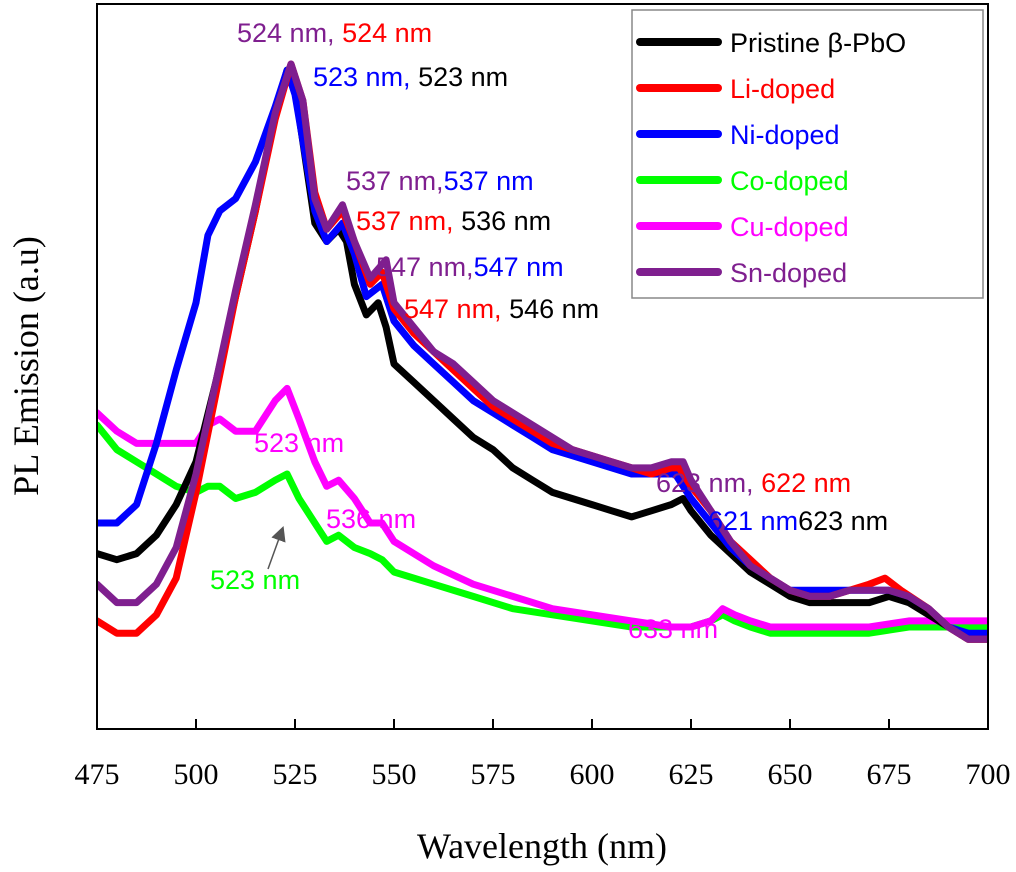  Describe the element at coordinates (97, 774) in the screenshot. I see `x-tick-label-475: 475` at that location.